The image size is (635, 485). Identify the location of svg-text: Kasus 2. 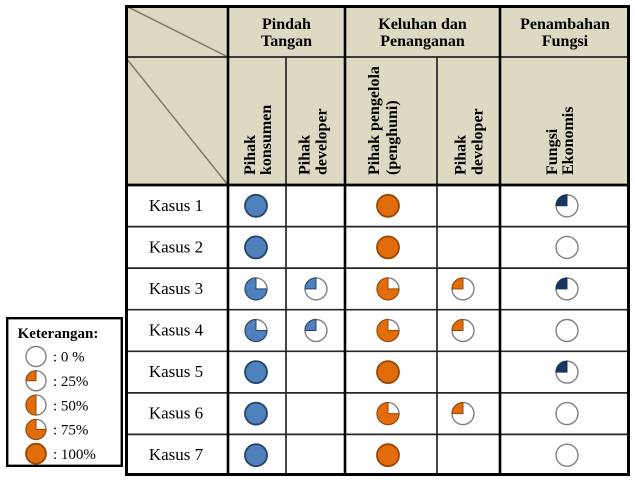
(176, 246).